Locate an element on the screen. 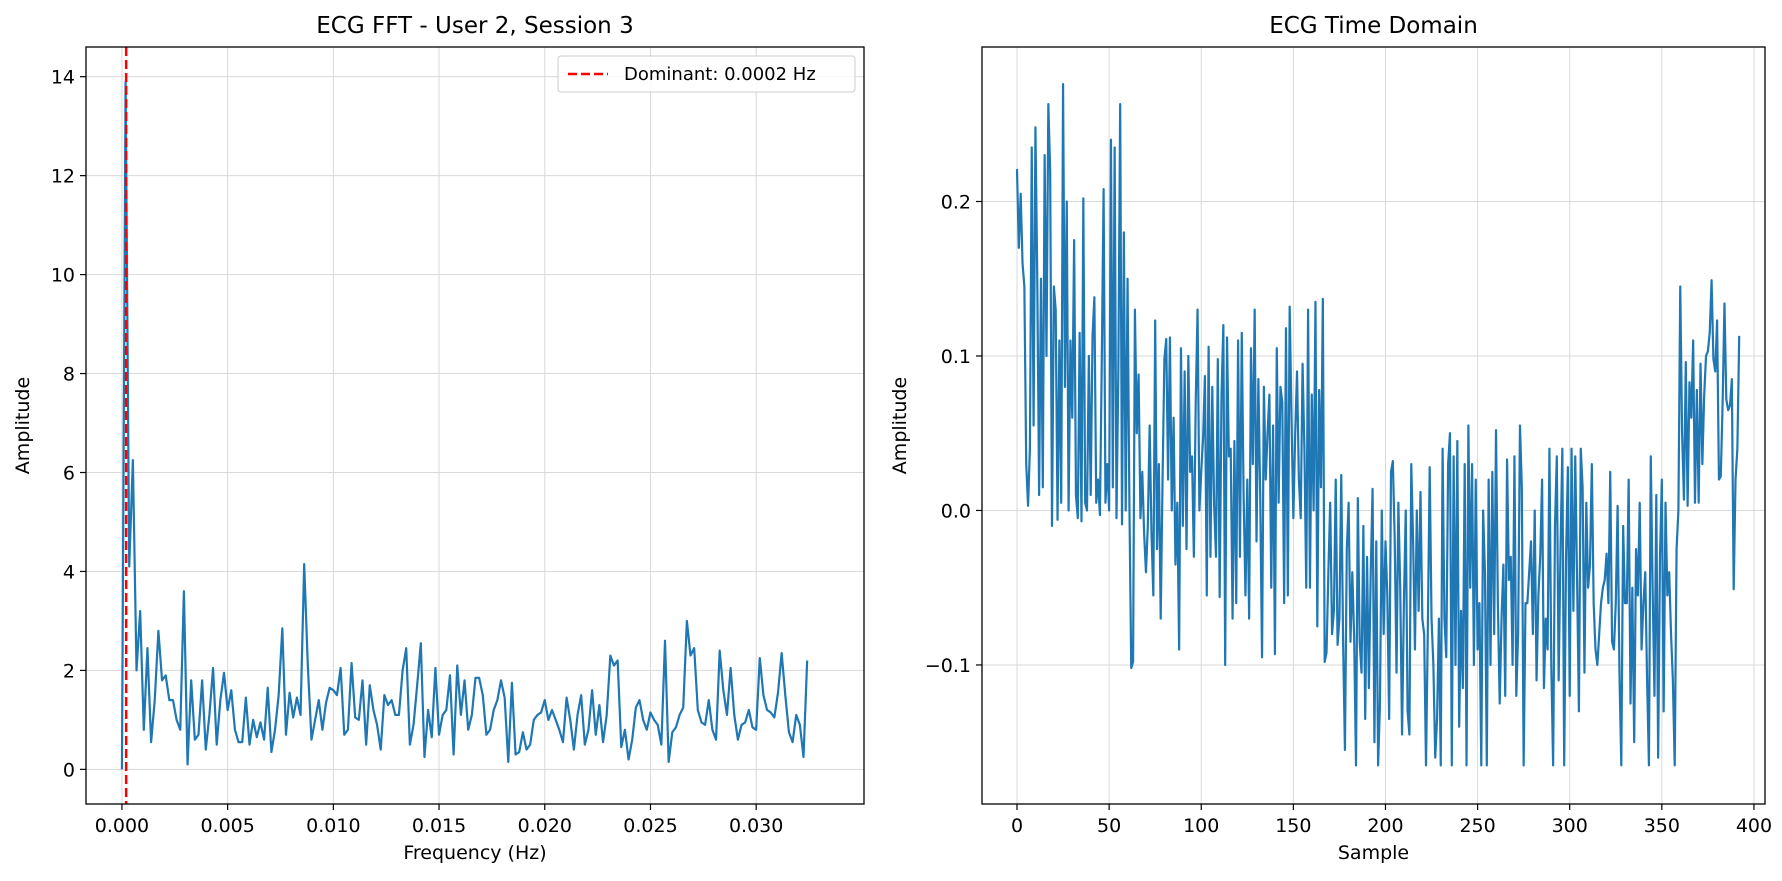 This screenshot has height=881, width=1782. x-tick-label: 0.000 is located at coordinates (122, 826).